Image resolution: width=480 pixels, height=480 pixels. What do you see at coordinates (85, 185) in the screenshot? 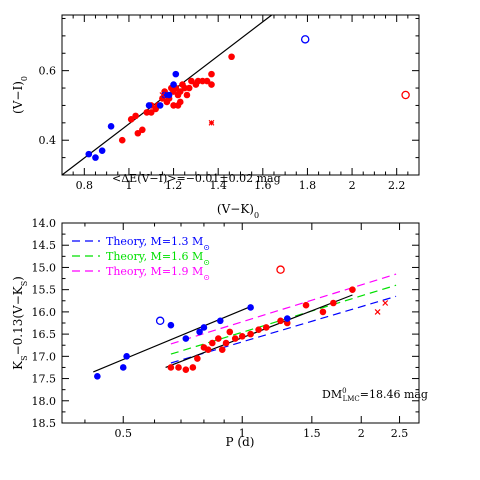
I see `x-tick-label-top: 0.8` at bounding box center [85, 185].